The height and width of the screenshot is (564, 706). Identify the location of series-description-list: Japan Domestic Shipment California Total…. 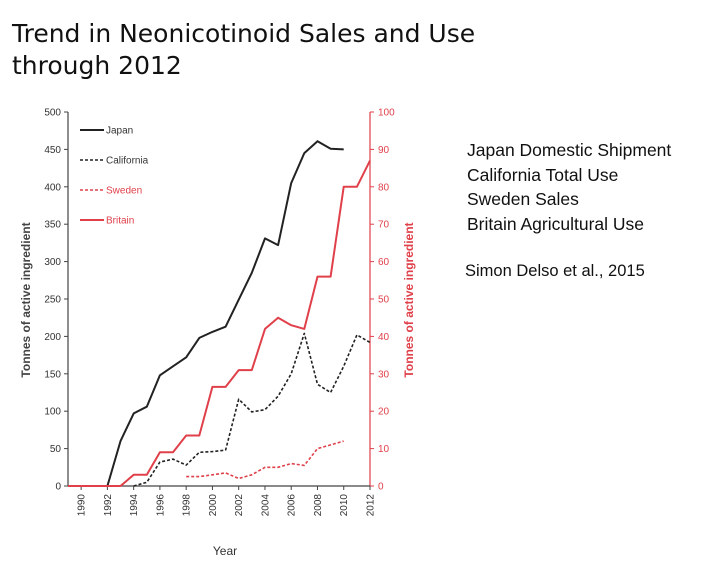
(569, 187).